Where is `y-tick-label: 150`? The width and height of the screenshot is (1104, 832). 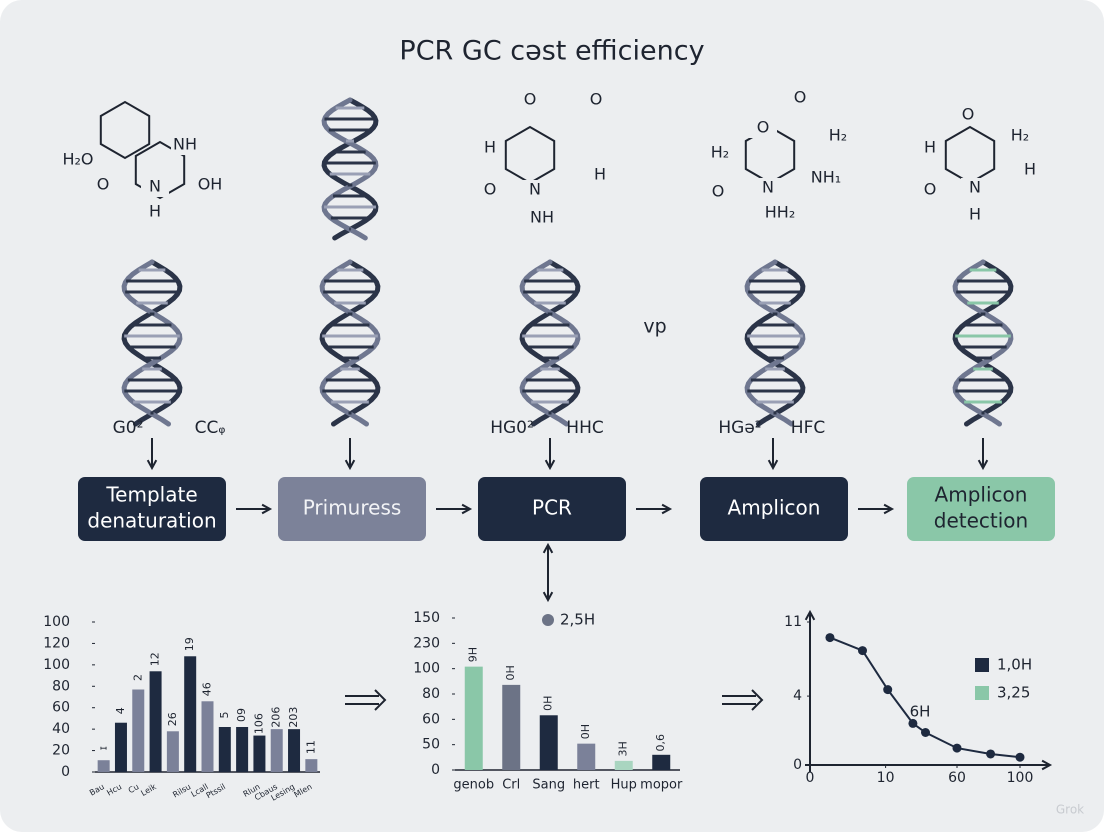
y-tick-label: 150 is located at coordinates (426, 618).